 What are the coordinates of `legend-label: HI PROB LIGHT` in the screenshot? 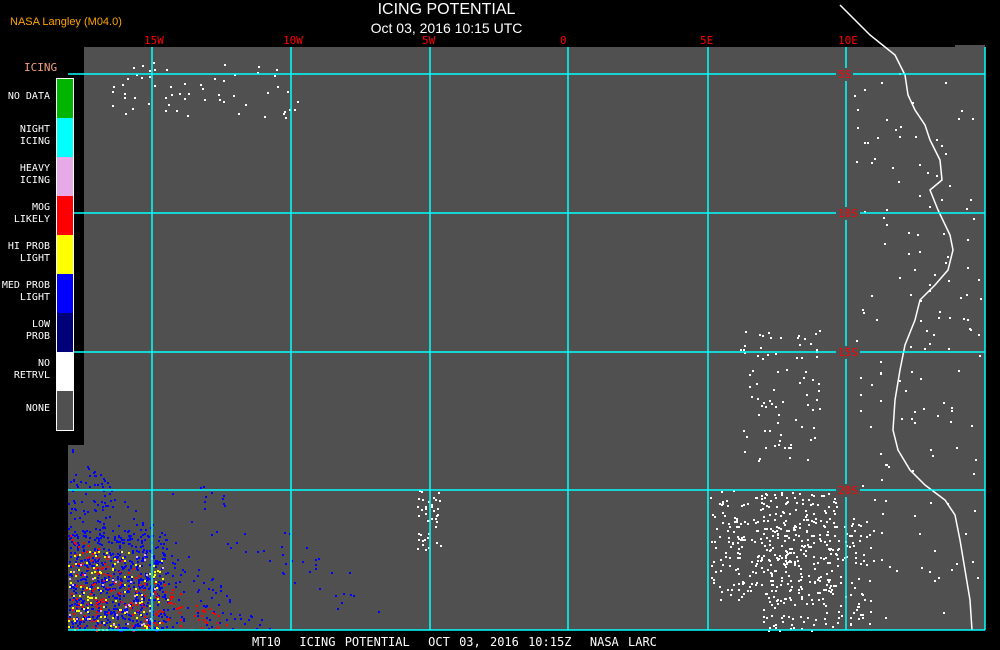 It's located at (28, 252).